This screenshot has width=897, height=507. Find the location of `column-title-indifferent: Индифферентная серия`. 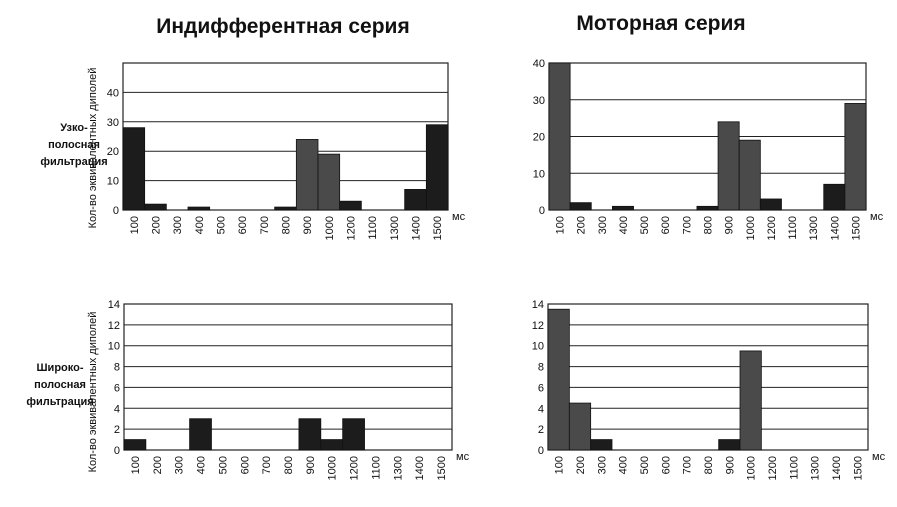

column-title-indifferent: Индифферентная серия is located at coordinates (282, 26).